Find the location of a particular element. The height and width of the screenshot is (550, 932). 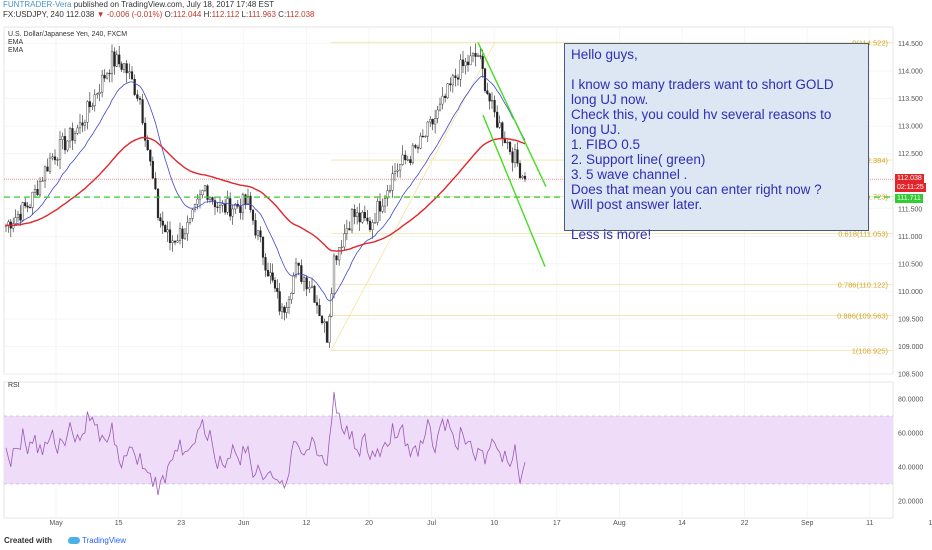

legend-ema-1: EMA is located at coordinates (16, 42).